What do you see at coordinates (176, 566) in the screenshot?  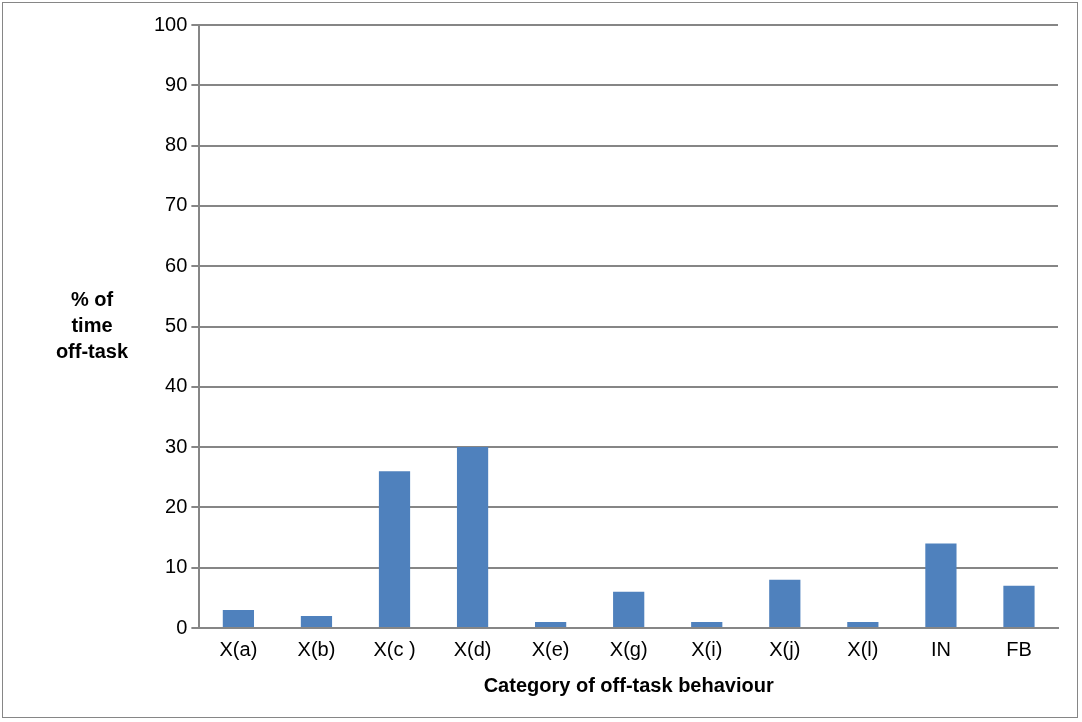 I see `y-tick-label: 10` at bounding box center [176, 566].